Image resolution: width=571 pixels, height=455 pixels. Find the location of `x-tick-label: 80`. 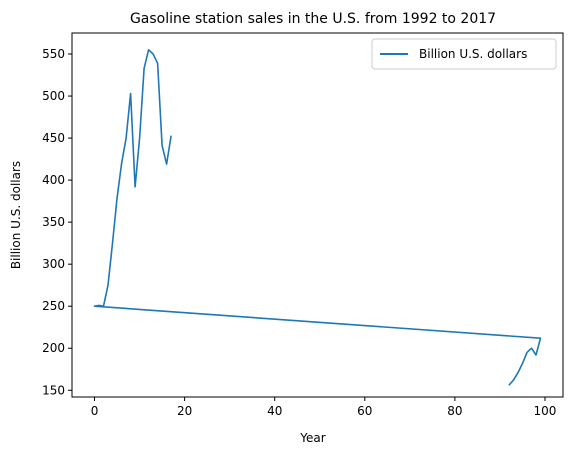

x-tick-label: 80 is located at coordinates (454, 411).